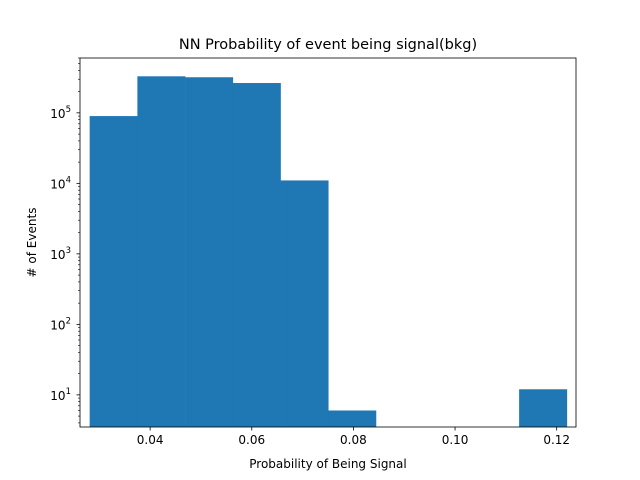 The height and width of the screenshot is (480, 640). What do you see at coordinates (327, 464) in the screenshot?
I see `x-axis-label: Probability of Being Signal` at bounding box center [327, 464].